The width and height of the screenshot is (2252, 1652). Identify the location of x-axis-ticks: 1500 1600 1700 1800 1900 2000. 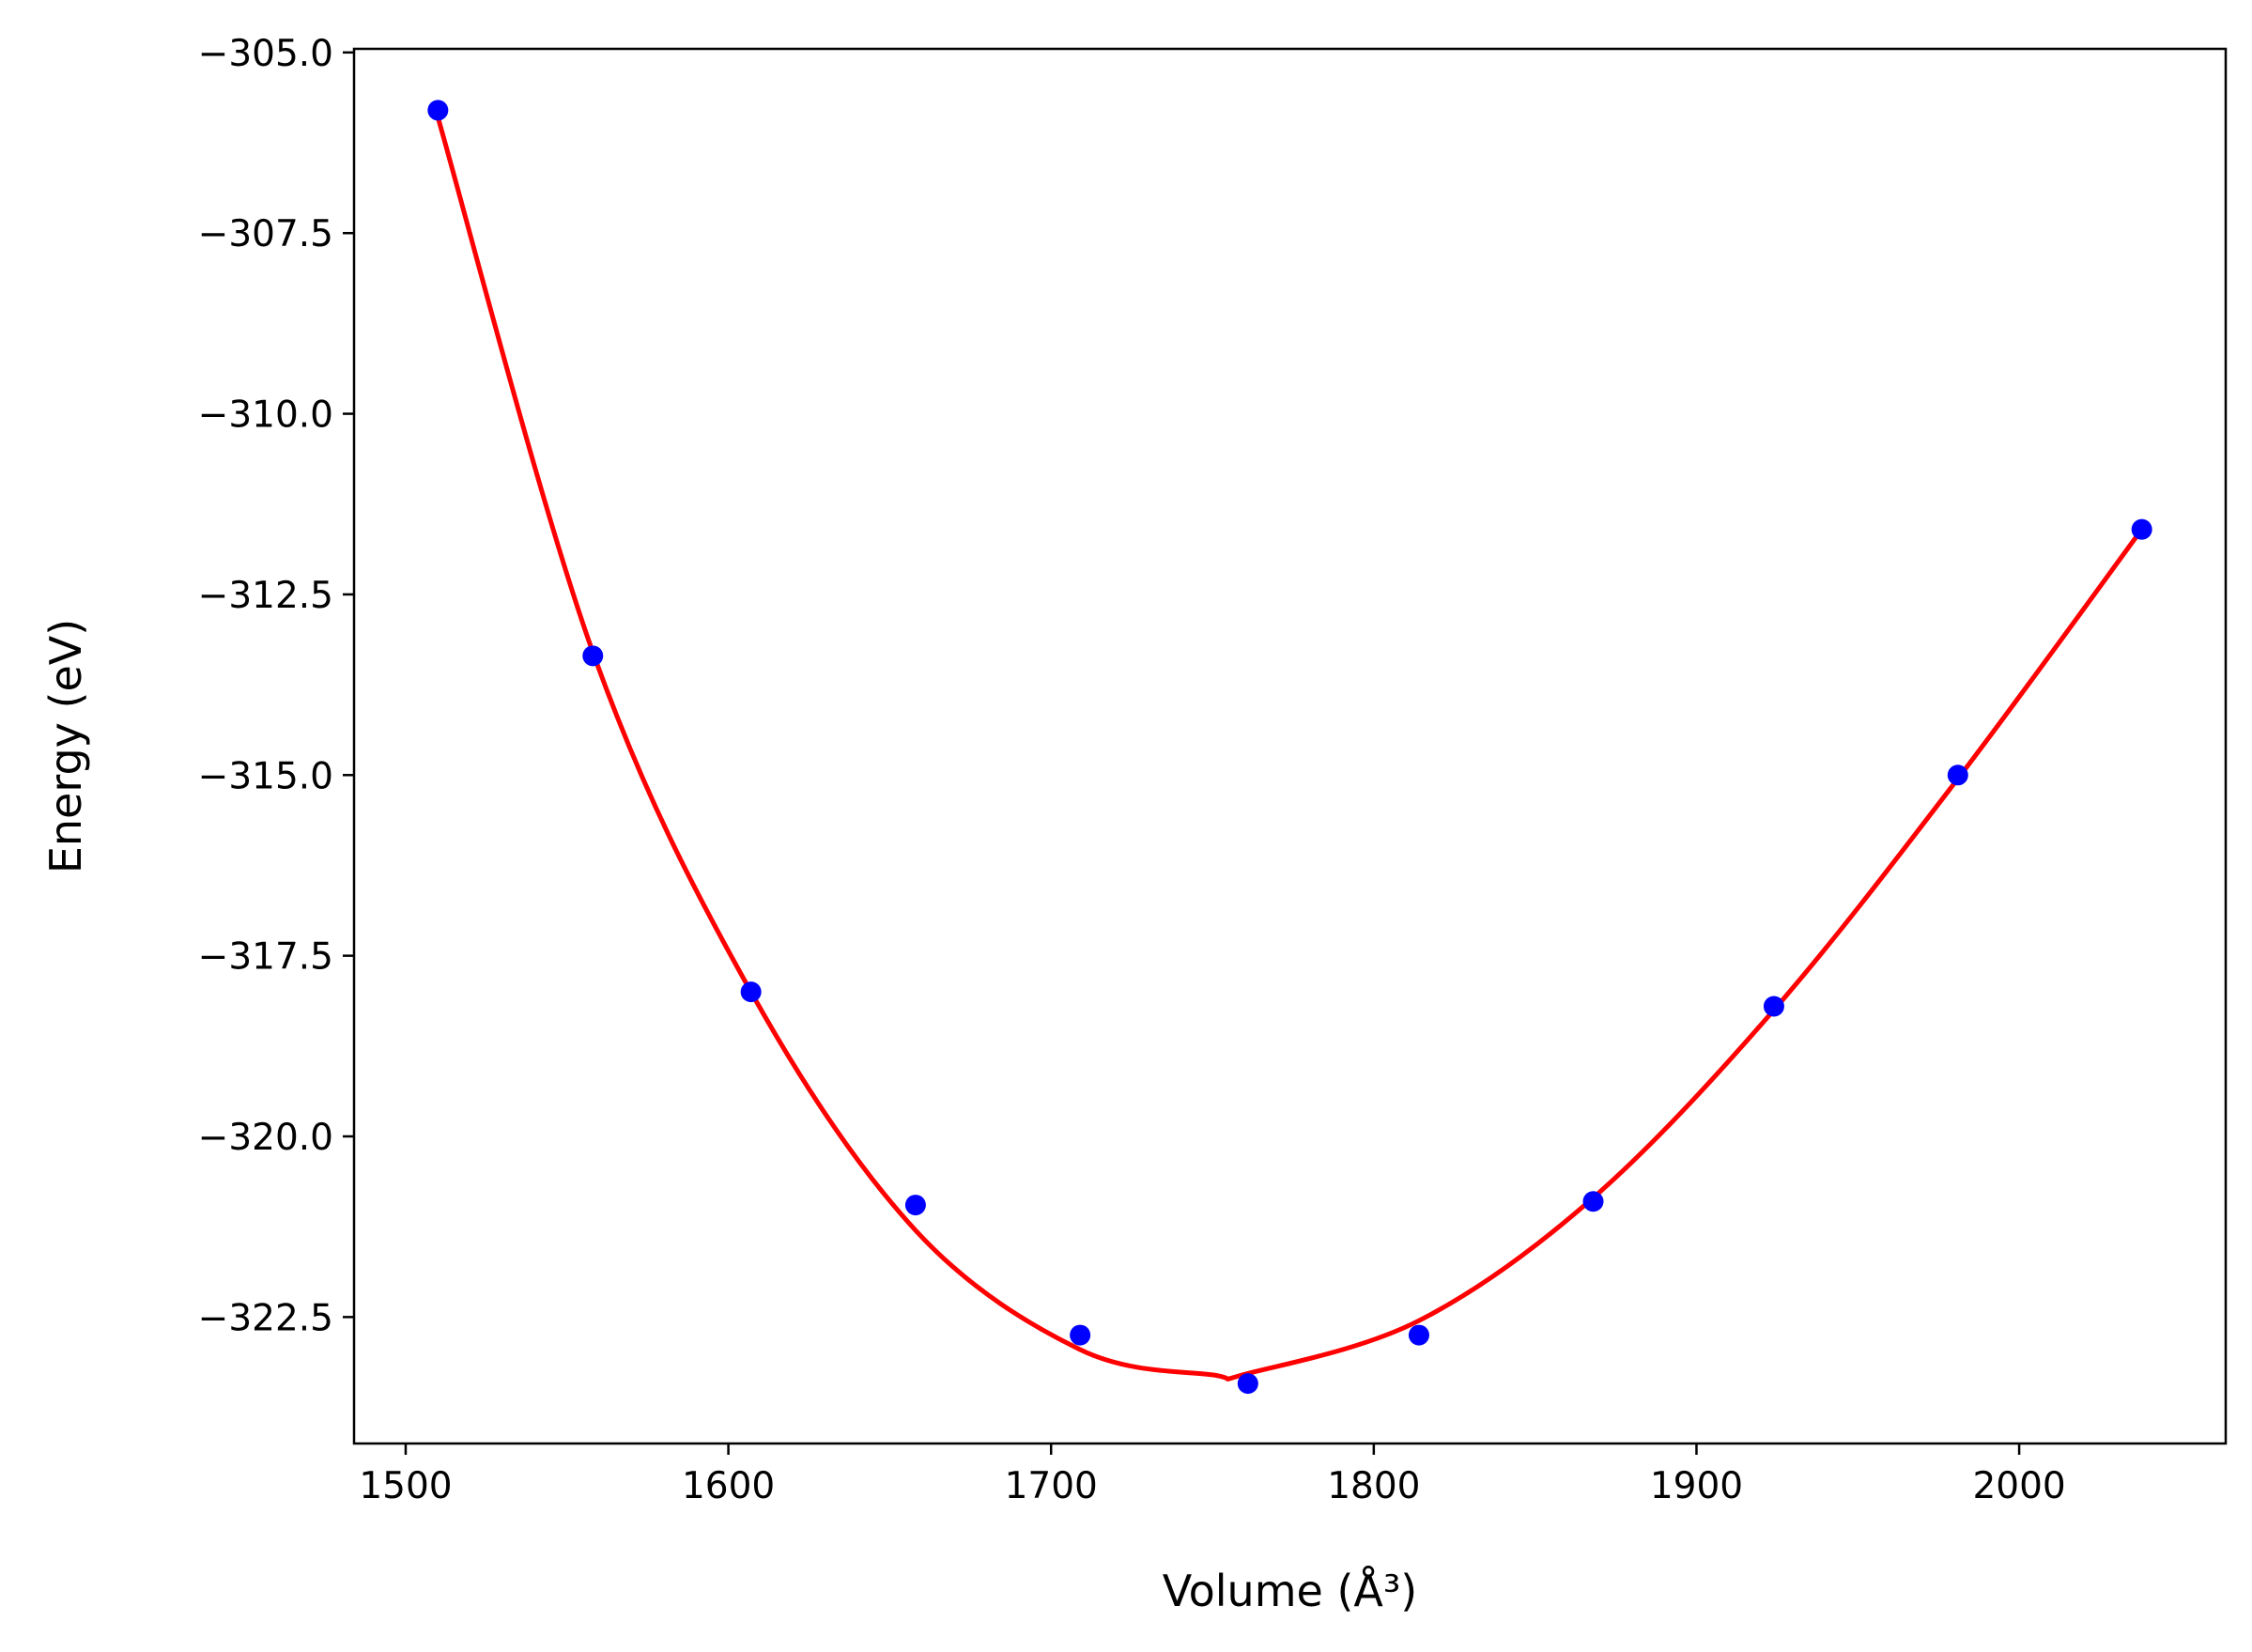
(1212, 1475).